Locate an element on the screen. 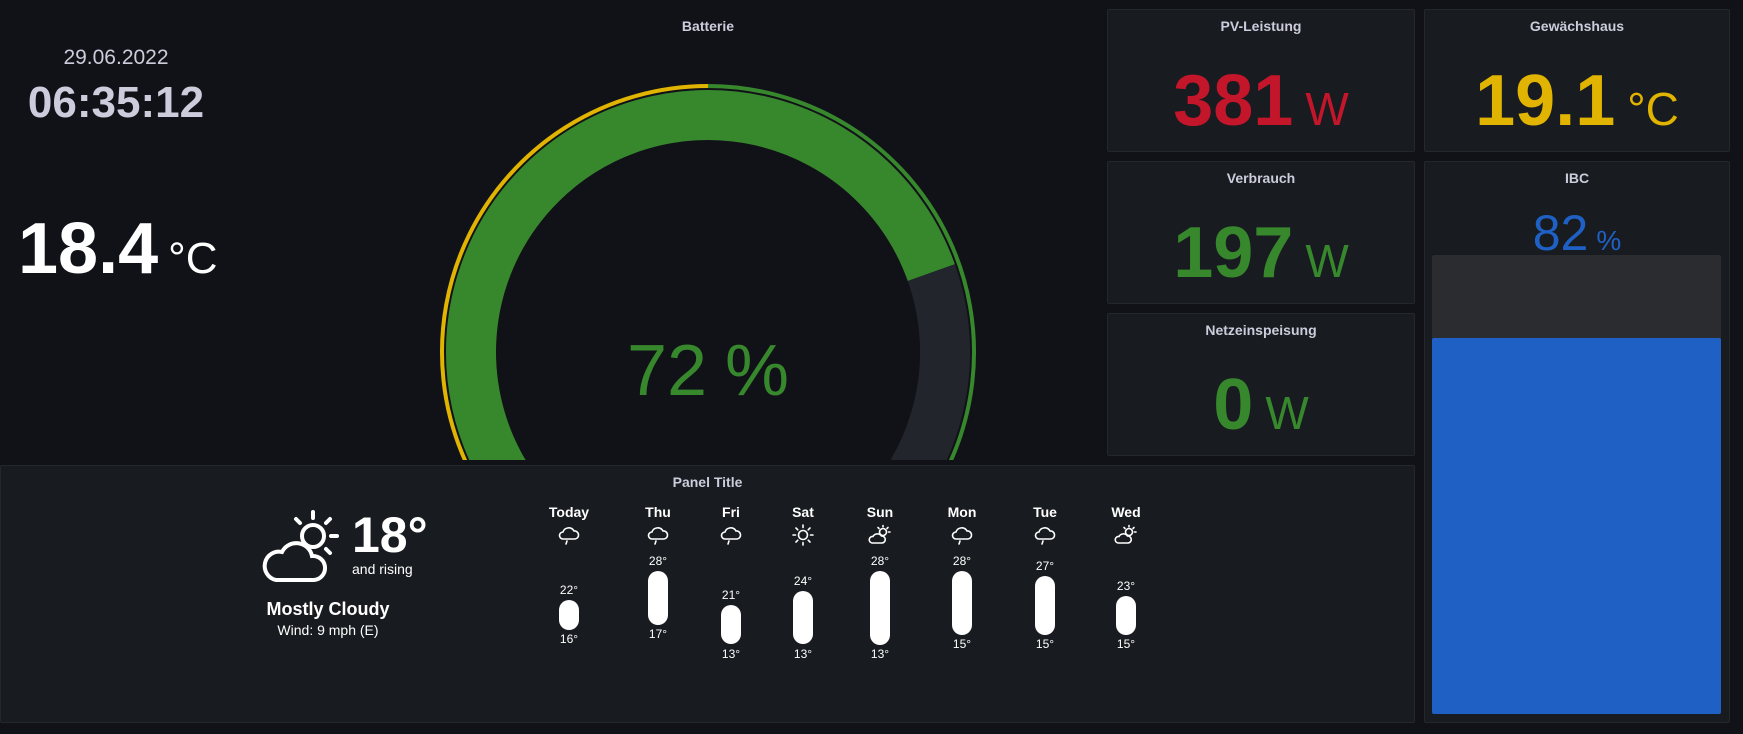  forecast-day-name: Sat is located at coordinates (803, 512).